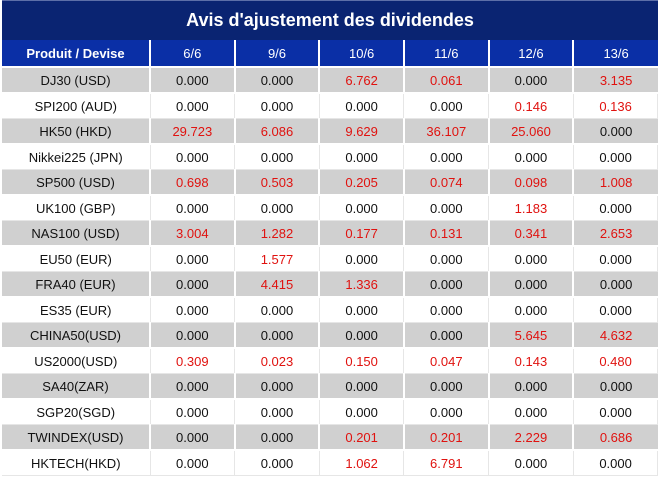 The width and height of the screenshot is (660, 483). I want to click on value-cell: 1.282, so click(277, 233).